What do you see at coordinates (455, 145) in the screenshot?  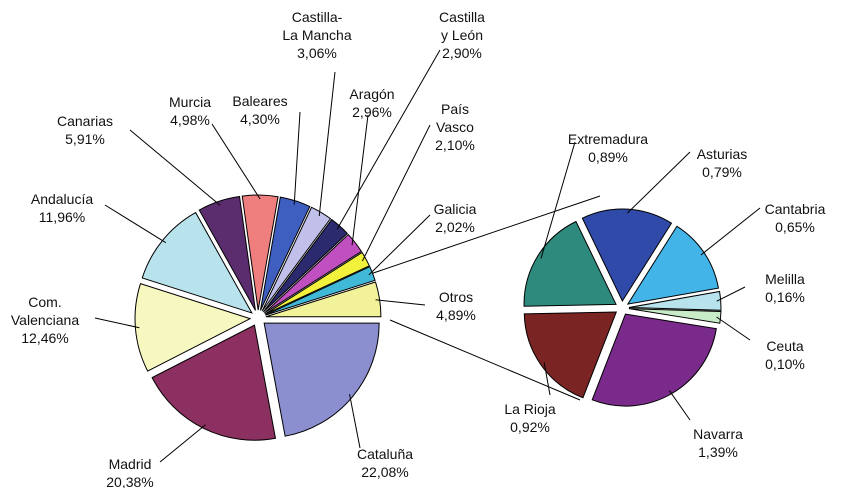 I see `value-label: 2,10%` at bounding box center [455, 145].